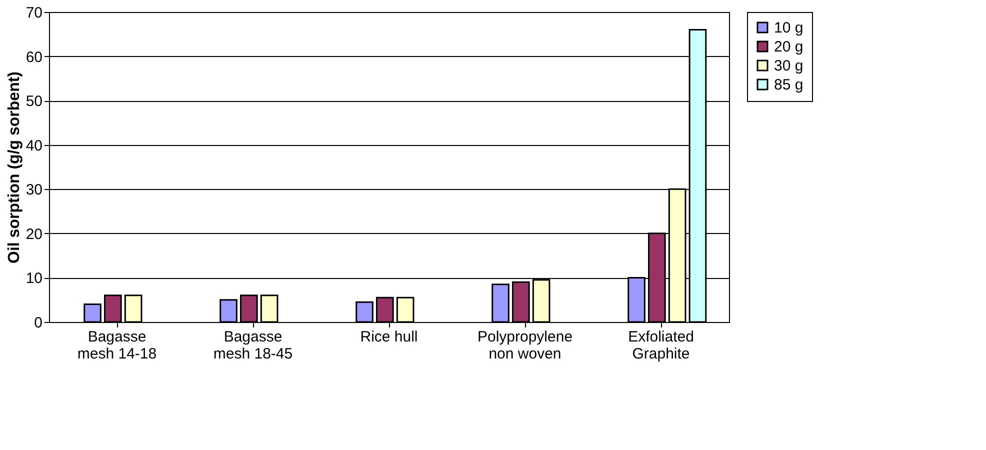 This screenshot has width=986, height=450. What do you see at coordinates (389, 337) in the screenshot?
I see `x-tick-label: Rice hull` at bounding box center [389, 337].